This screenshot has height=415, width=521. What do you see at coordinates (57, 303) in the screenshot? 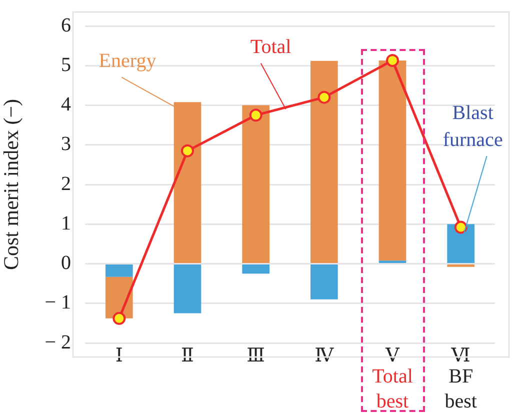
I see `y-tick-label: − 1` at bounding box center [57, 303].